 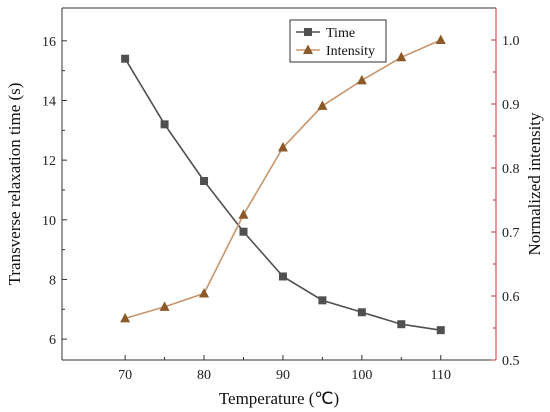 I want to click on right-y-tick-label: 0.5, so click(x=511, y=361).